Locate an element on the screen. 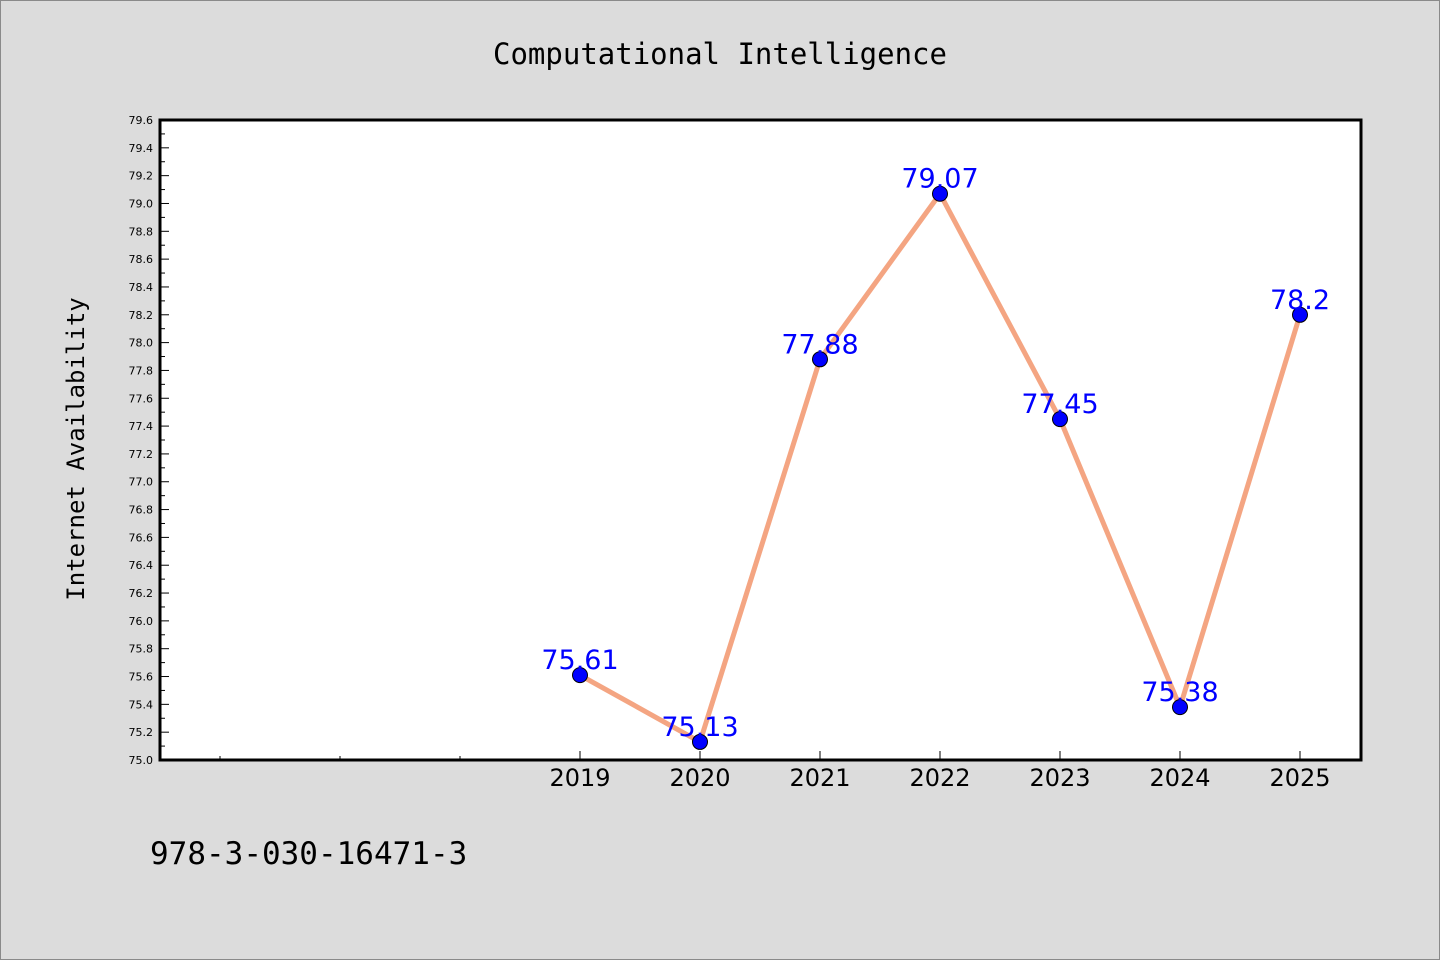  y-tick-label: 76.0 is located at coordinates (141, 621).